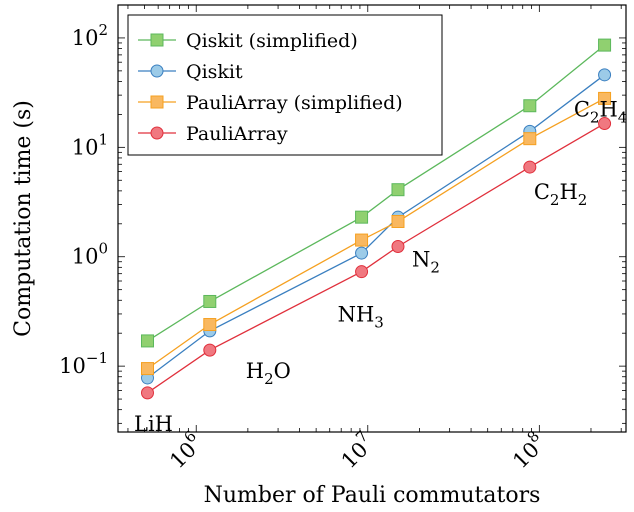  Describe the element at coordinates (528, 450) in the screenshot. I see `x-tick-label: 10⁸` at that location.